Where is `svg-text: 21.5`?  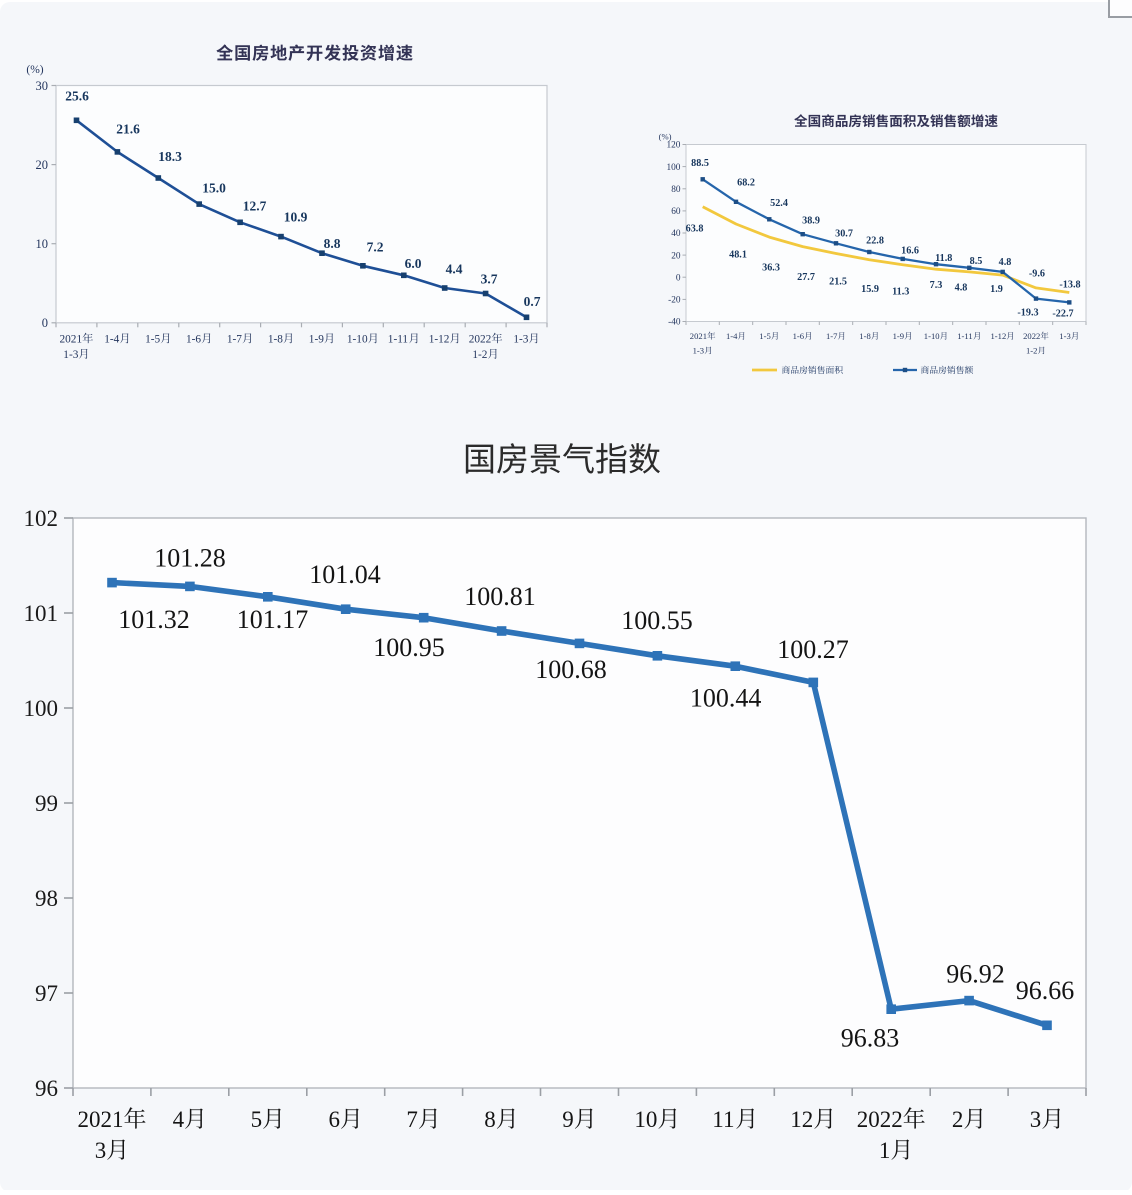
svg-text: 21.5 is located at coordinates (838, 282).